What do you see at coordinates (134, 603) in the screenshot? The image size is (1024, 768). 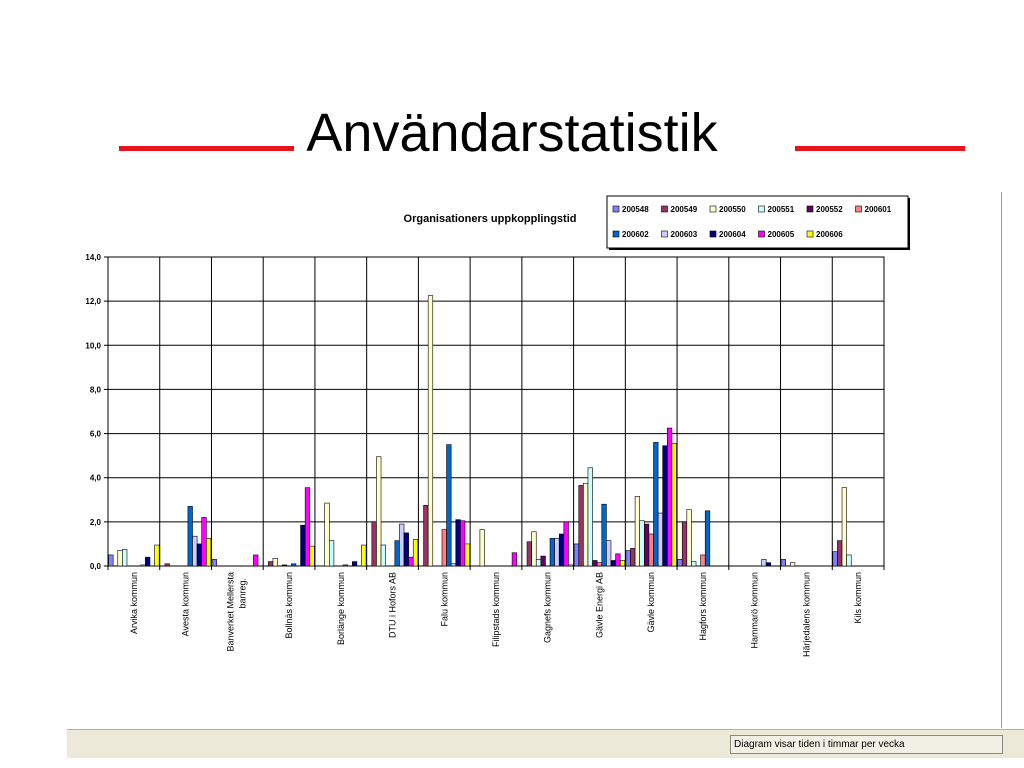 I see `x-tick-label: Arvika kommun` at bounding box center [134, 603].